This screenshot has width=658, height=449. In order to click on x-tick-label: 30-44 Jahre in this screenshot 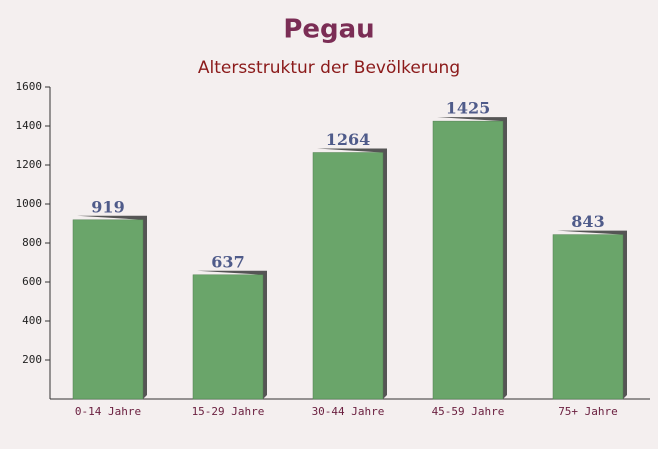, I will do `click(348, 411)`.